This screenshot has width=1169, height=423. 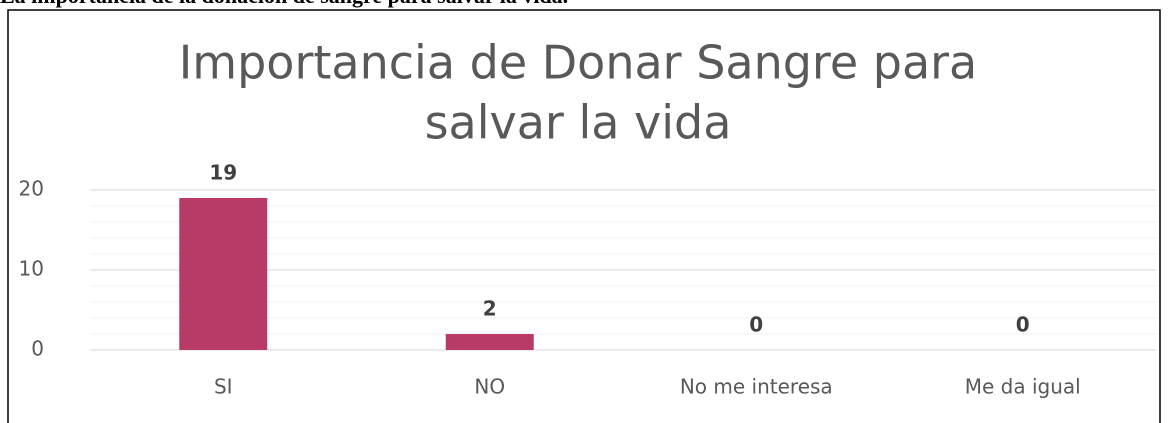 I want to click on x-tick-label: Me da igual, so click(x=1023, y=387).